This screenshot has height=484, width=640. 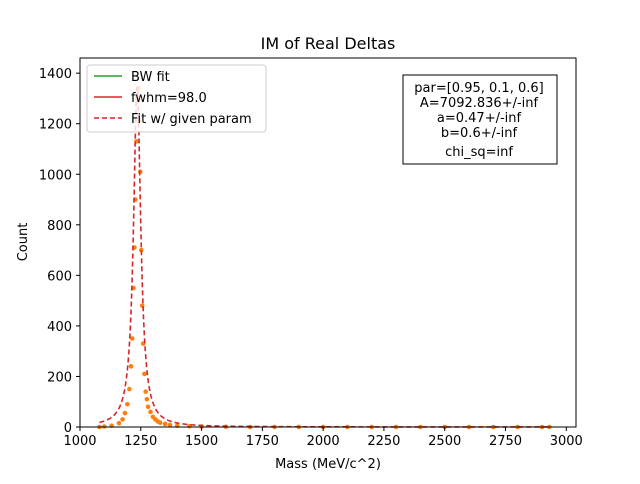 What do you see at coordinates (191, 119) in the screenshot?
I see `legend-label-given-param: Fit w/ given param` at bounding box center [191, 119].